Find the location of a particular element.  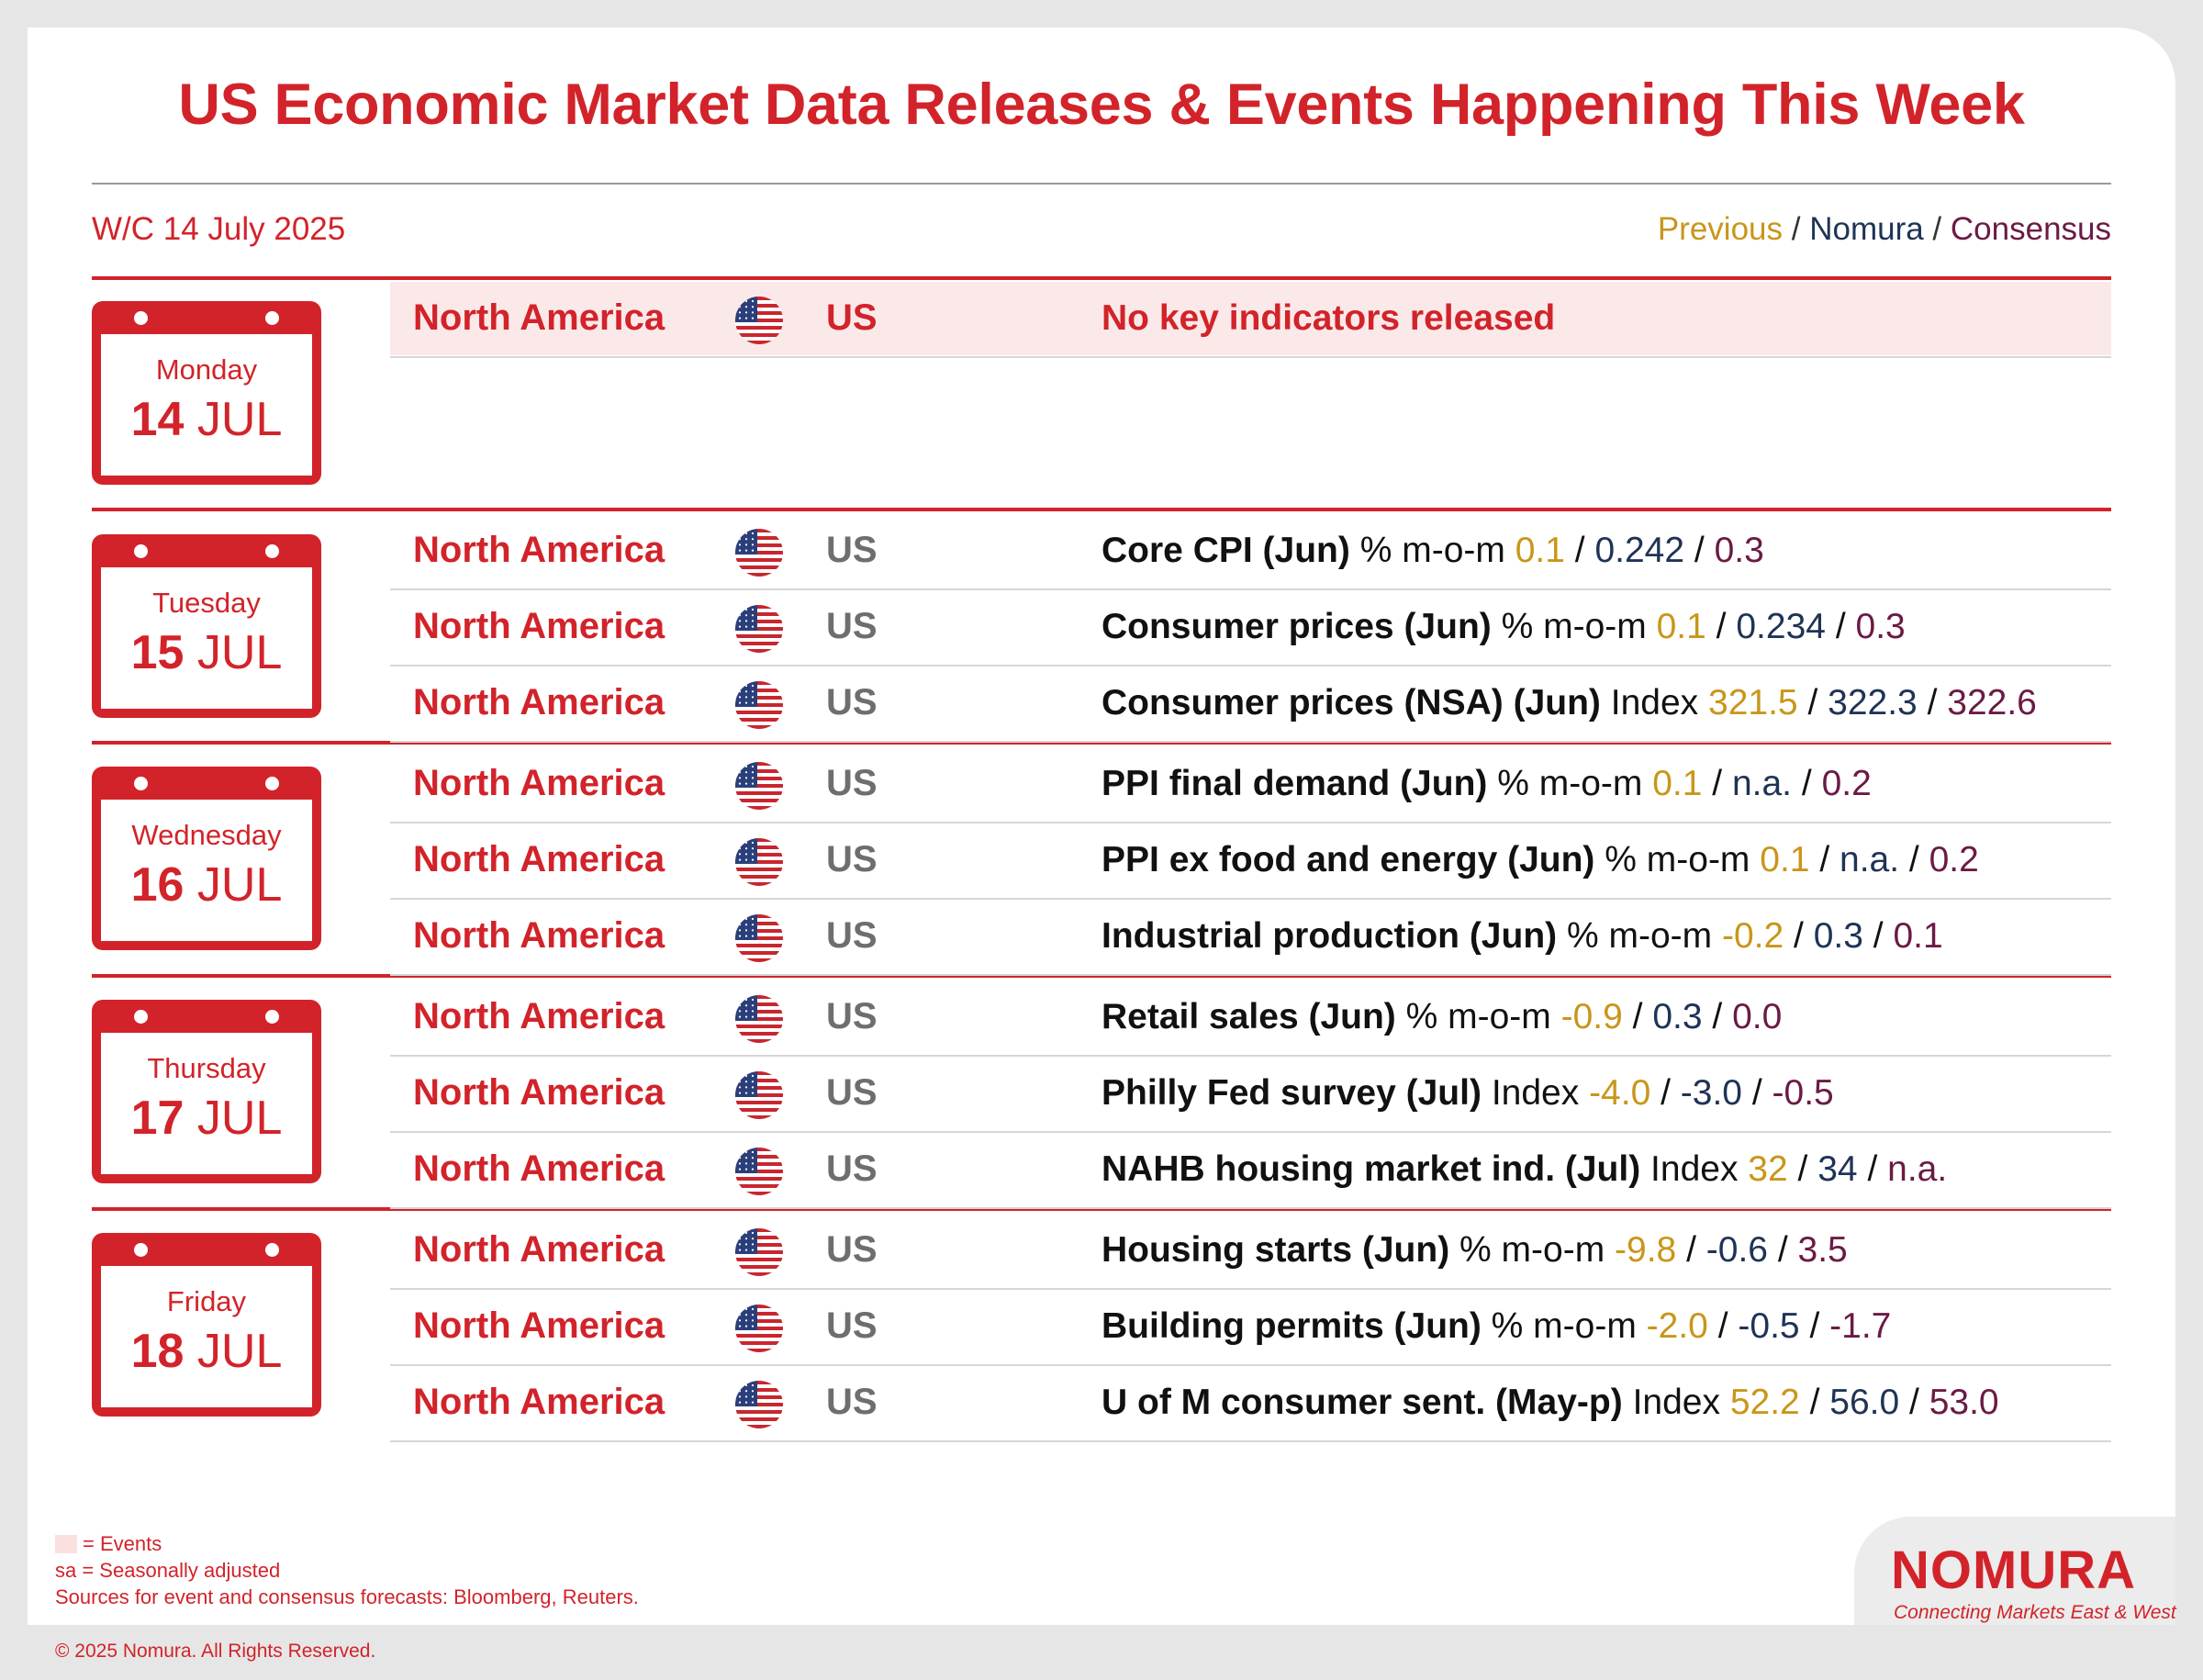

nomura-value: 34 is located at coordinates (1838, 1169).